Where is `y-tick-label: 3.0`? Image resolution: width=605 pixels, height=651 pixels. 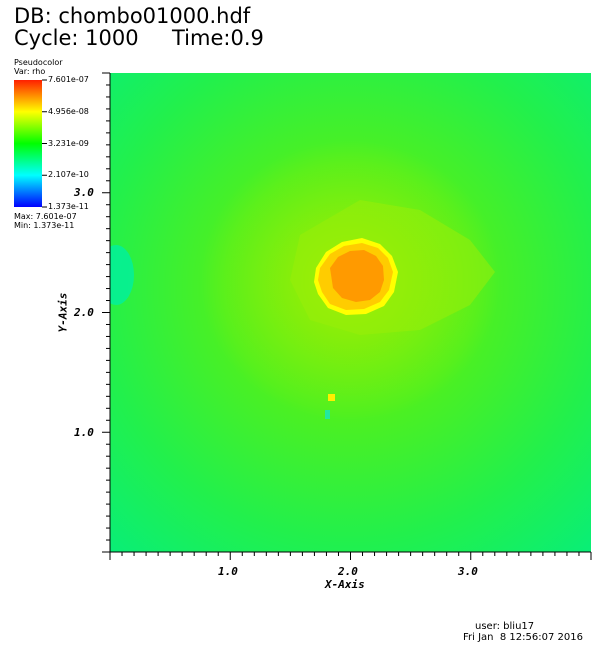 y-tick-label: 3.0 is located at coordinates (84, 192).